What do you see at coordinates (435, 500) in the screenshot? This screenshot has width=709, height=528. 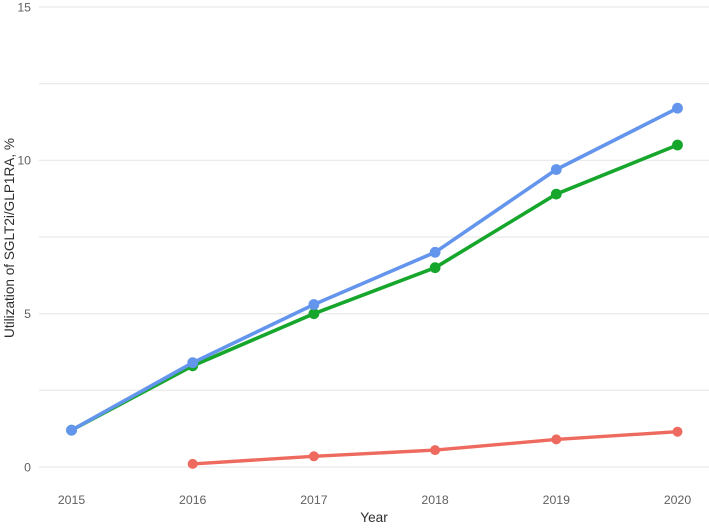 I see `x-tick-label: 2018` at bounding box center [435, 500].